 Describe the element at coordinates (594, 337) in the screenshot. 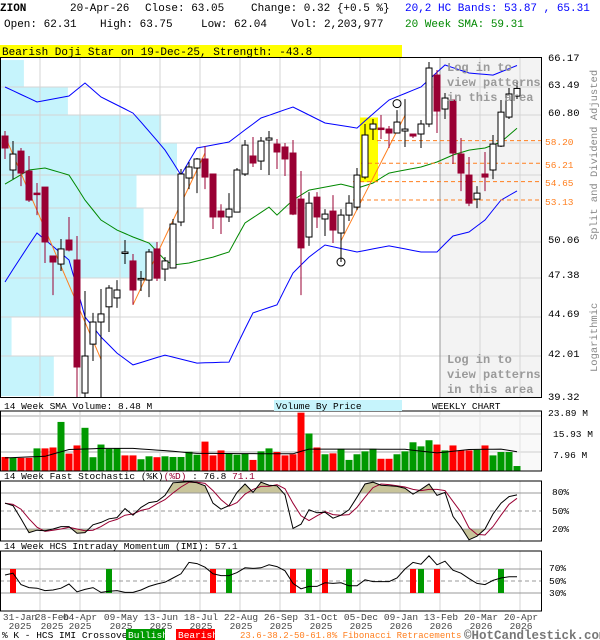

I see `logarithmic-label: Logarithmic` at that location.